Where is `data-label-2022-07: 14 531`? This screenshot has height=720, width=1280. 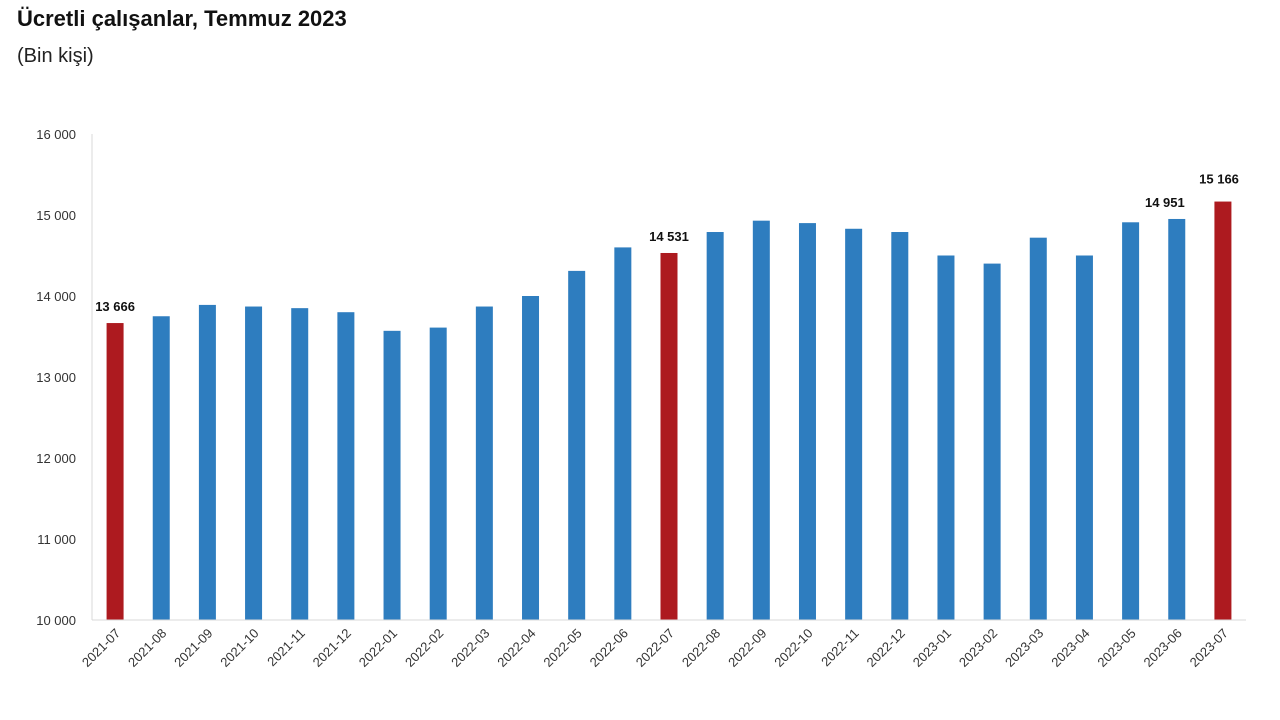
data-label-2022-07: 14 531 is located at coordinates (669, 236).